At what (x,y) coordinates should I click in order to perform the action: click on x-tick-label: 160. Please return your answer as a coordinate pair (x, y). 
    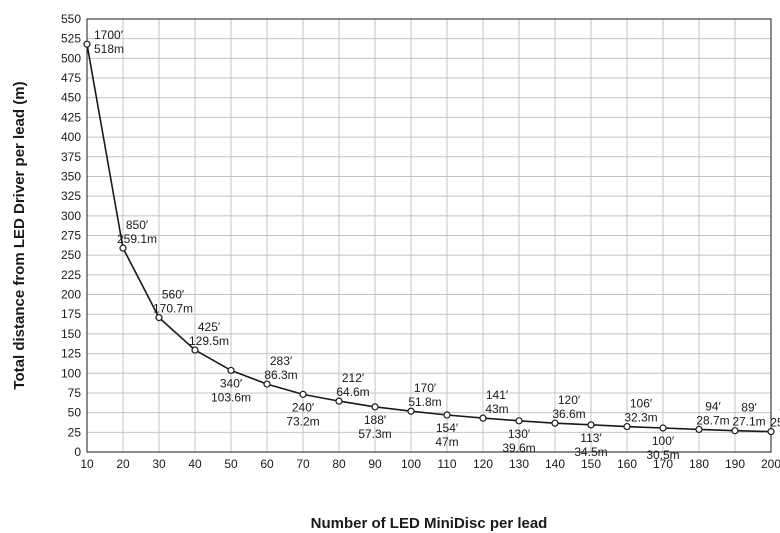
    Looking at the image, I should click on (627, 464).